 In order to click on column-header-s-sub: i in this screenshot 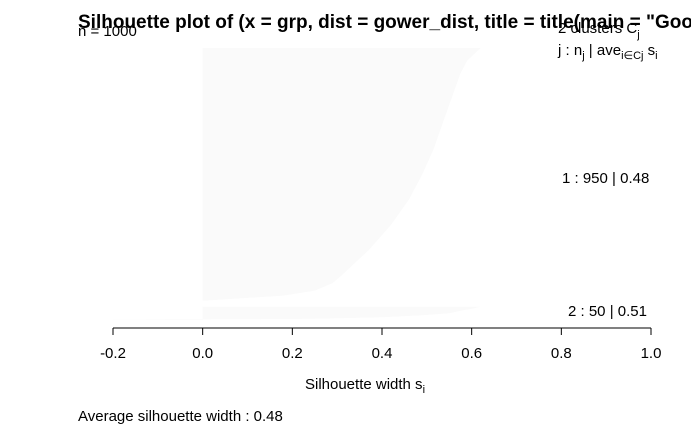, I will do `click(656, 56)`.